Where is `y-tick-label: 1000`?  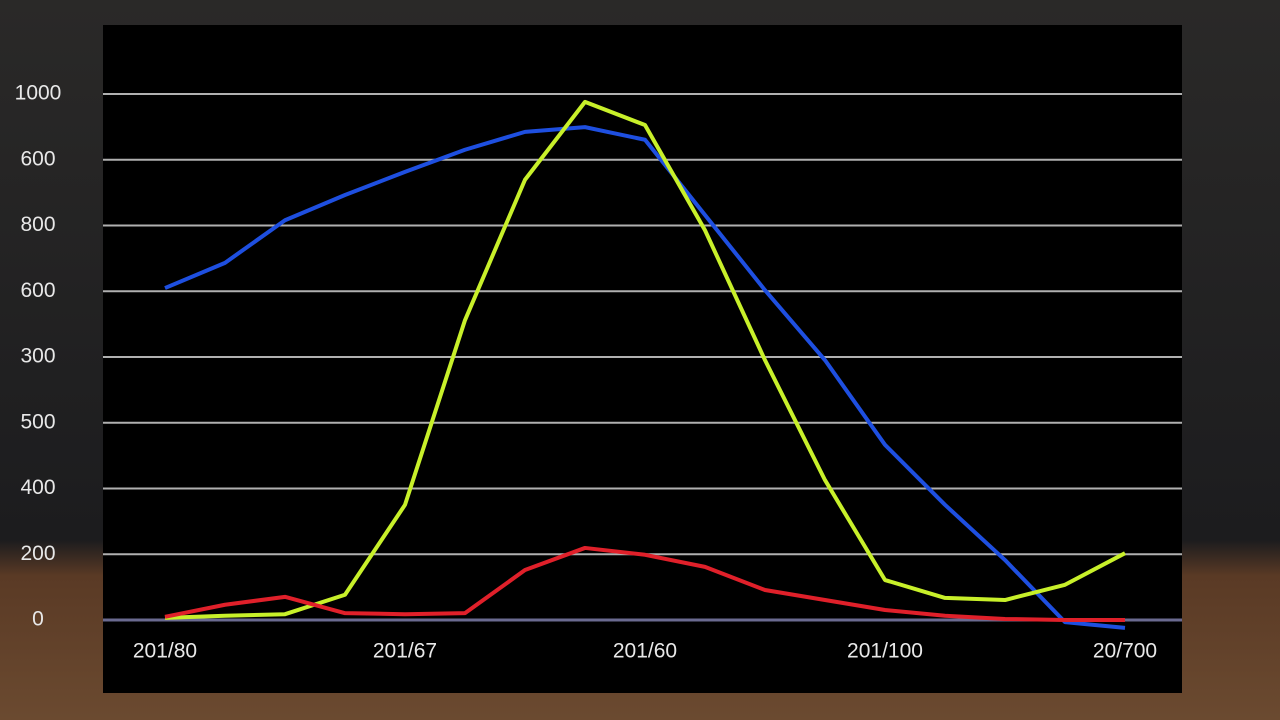 y-tick-label: 1000 is located at coordinates (38, 93).